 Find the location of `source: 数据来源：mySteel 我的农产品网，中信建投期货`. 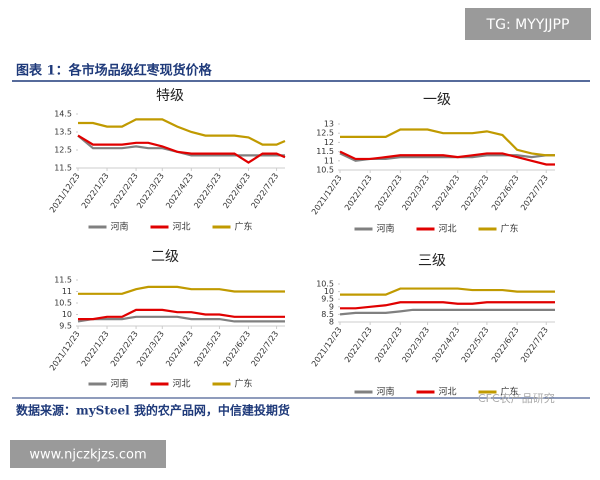

source: 数据来源：mySteel 我的农产品网，中信建投期货 is located at coordinates (153, 410).